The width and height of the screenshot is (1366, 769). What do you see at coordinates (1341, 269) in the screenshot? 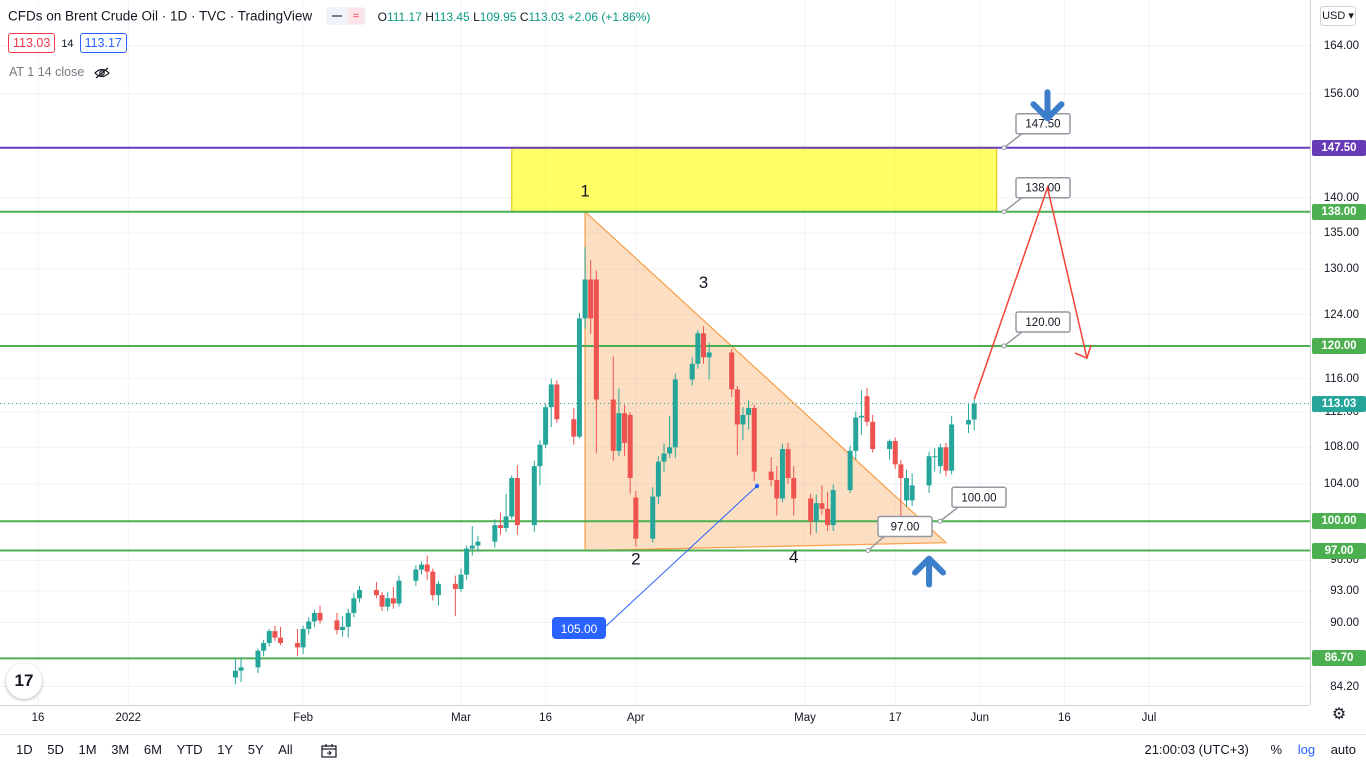
I see `price-tick-label: 130.00` at bounding box center [1341, 269].